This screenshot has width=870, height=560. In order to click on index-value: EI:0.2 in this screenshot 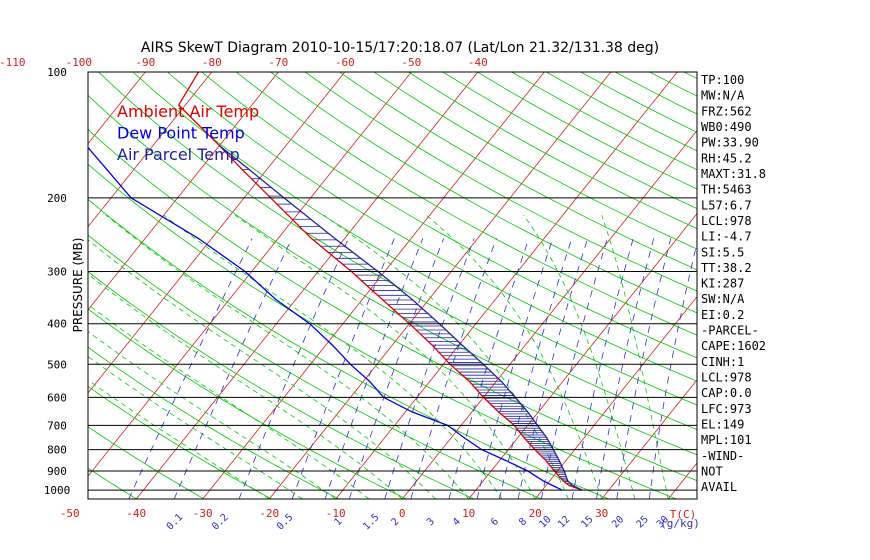, I will do `click(722, 315)`.